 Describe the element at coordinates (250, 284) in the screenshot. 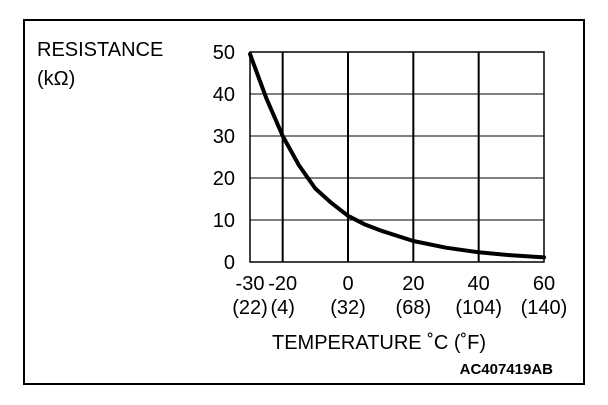

I see `x-tick-label-celsius: -30` at that location.